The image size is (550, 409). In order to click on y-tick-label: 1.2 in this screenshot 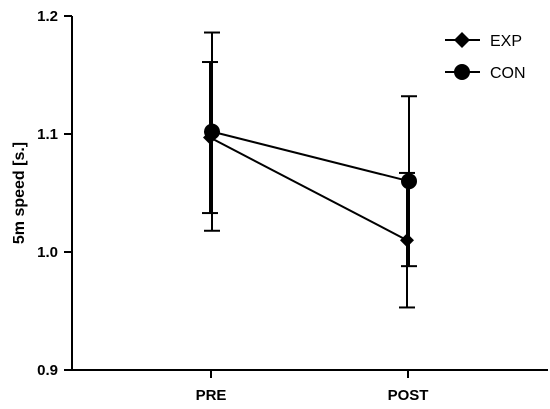, I will do `click(47, 16)`.